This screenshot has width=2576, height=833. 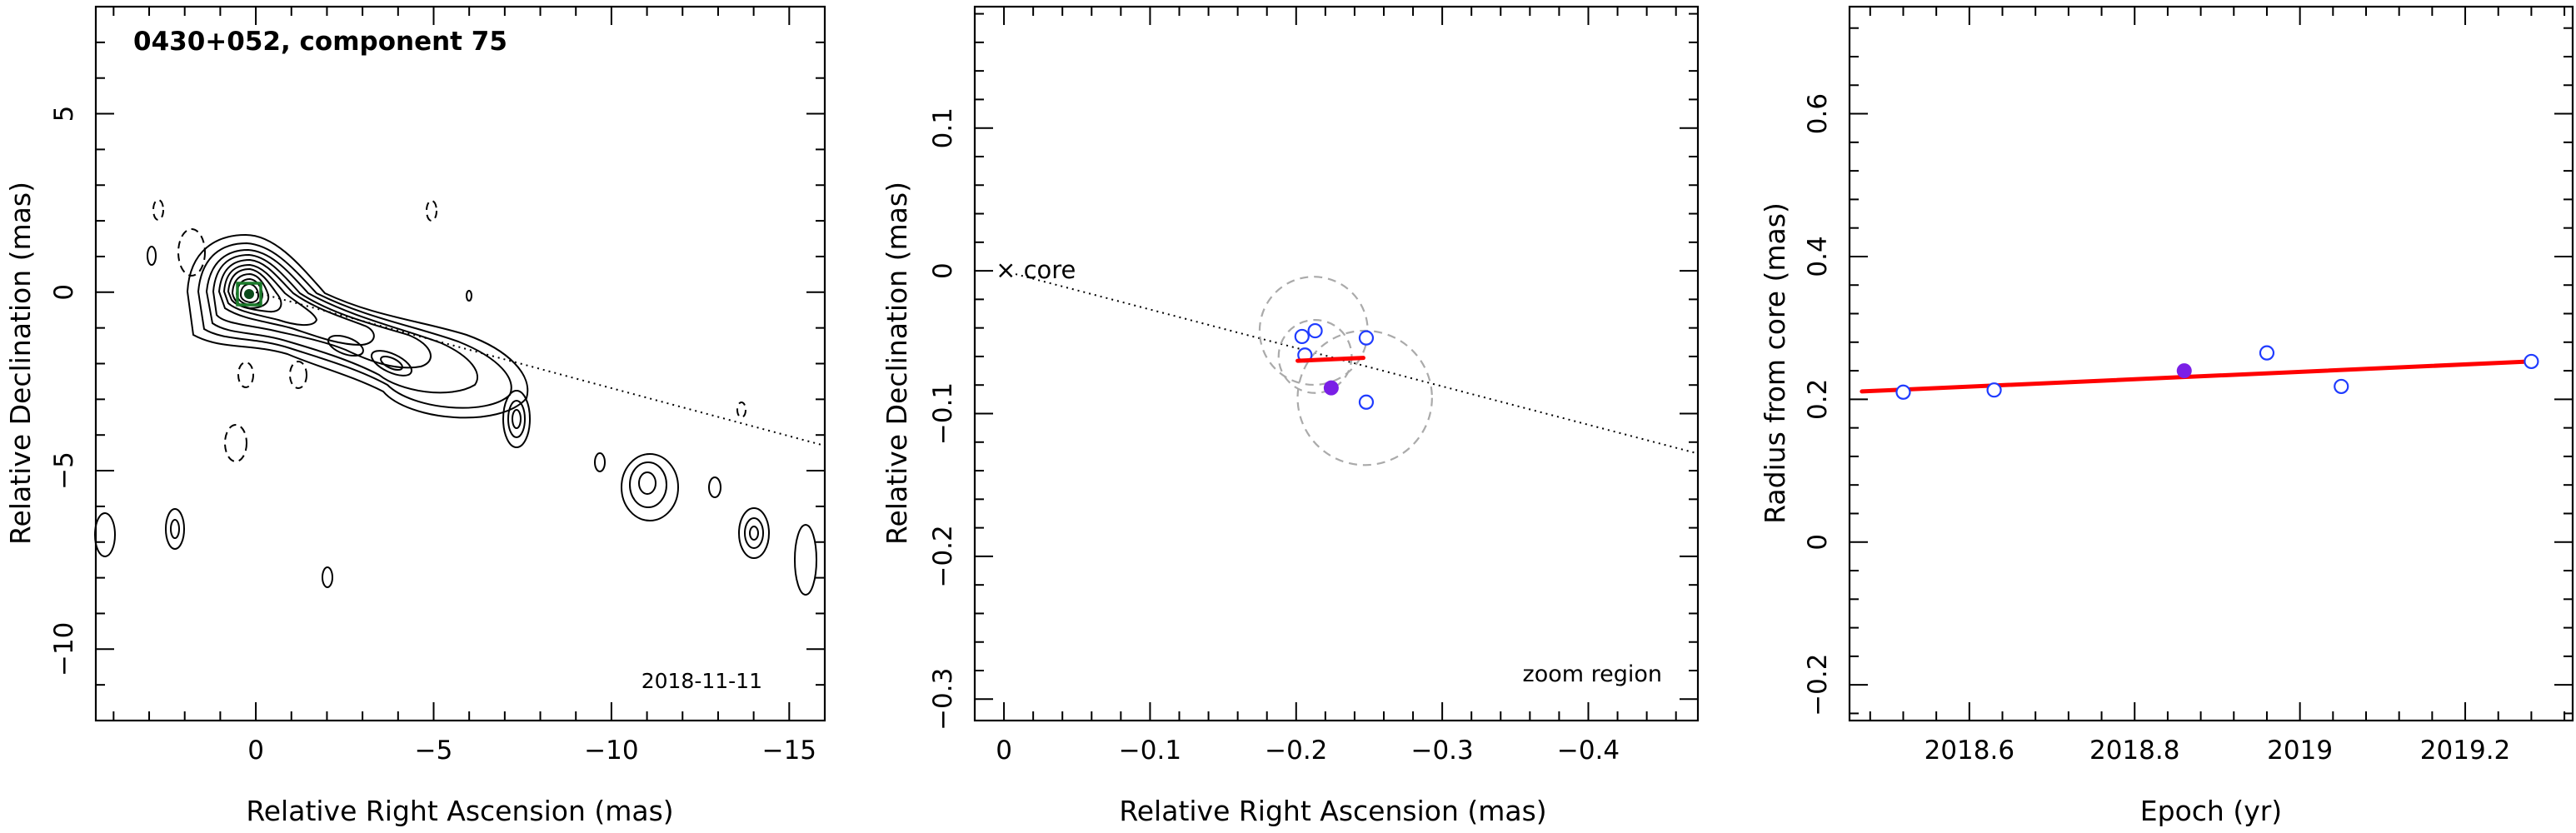 I want to click on core-marker-dot, so click(x=249, y=294).